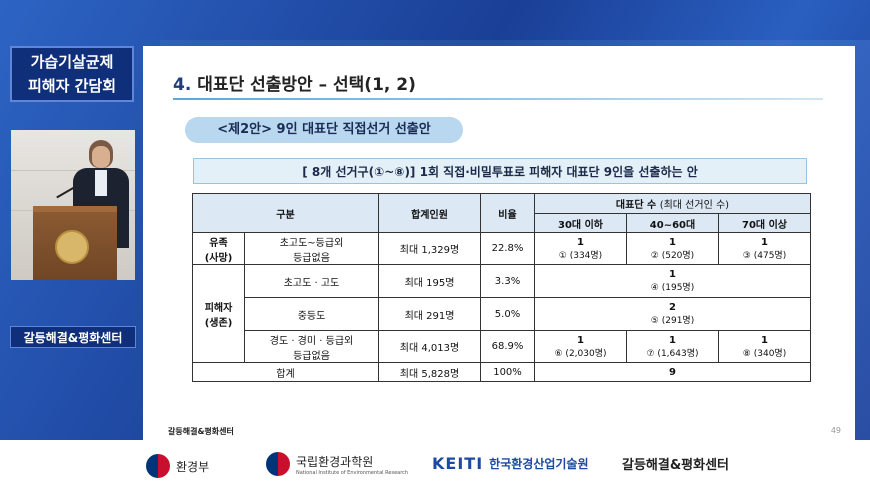 The width and height of the screenshot is (870, 489). I want to click on org-label: 갈등해결&평화센터, so click(73, 337).